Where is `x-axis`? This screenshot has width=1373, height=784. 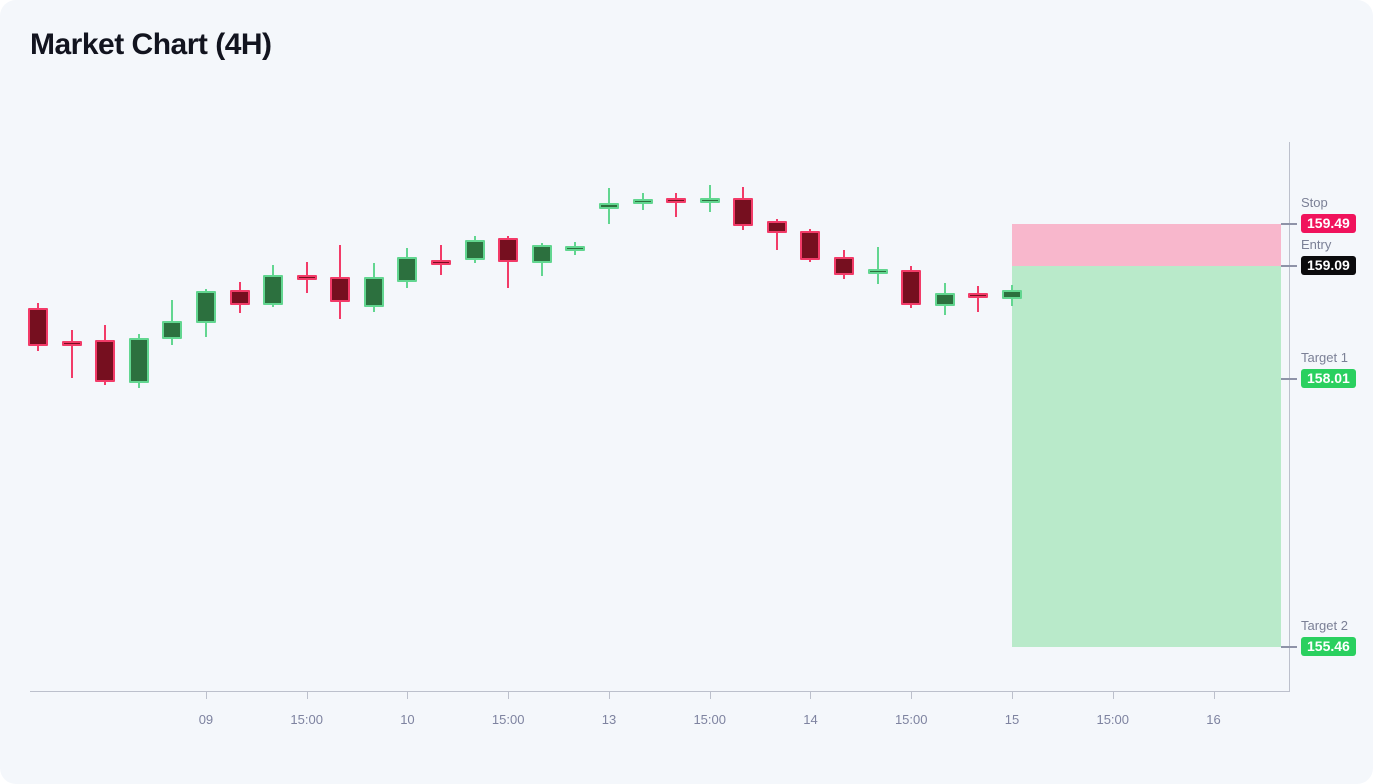
x-axis is located at coordinates (659, 691).